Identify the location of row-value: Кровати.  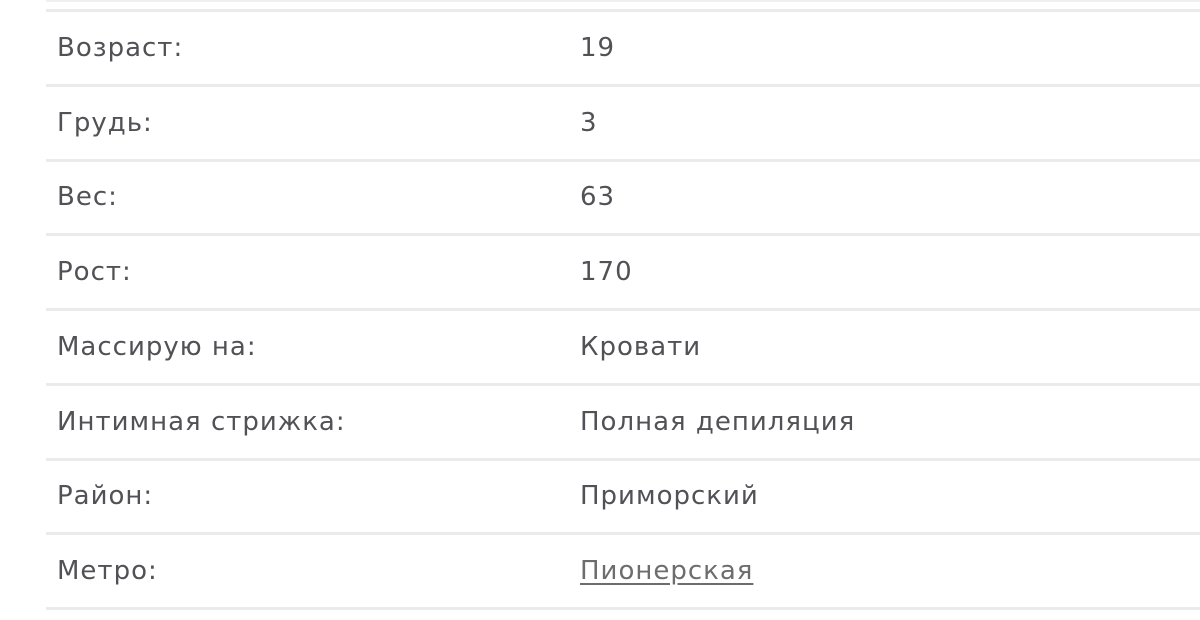
(641, 346).